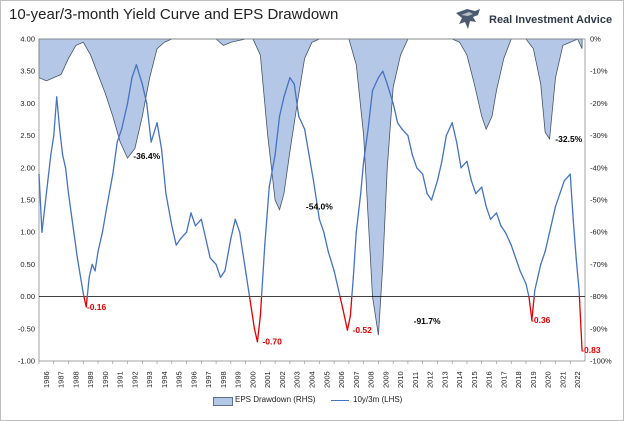  Describe the element at coordinates (223, 401) in the screenshot. I see `legend-swatch-area` at that location.